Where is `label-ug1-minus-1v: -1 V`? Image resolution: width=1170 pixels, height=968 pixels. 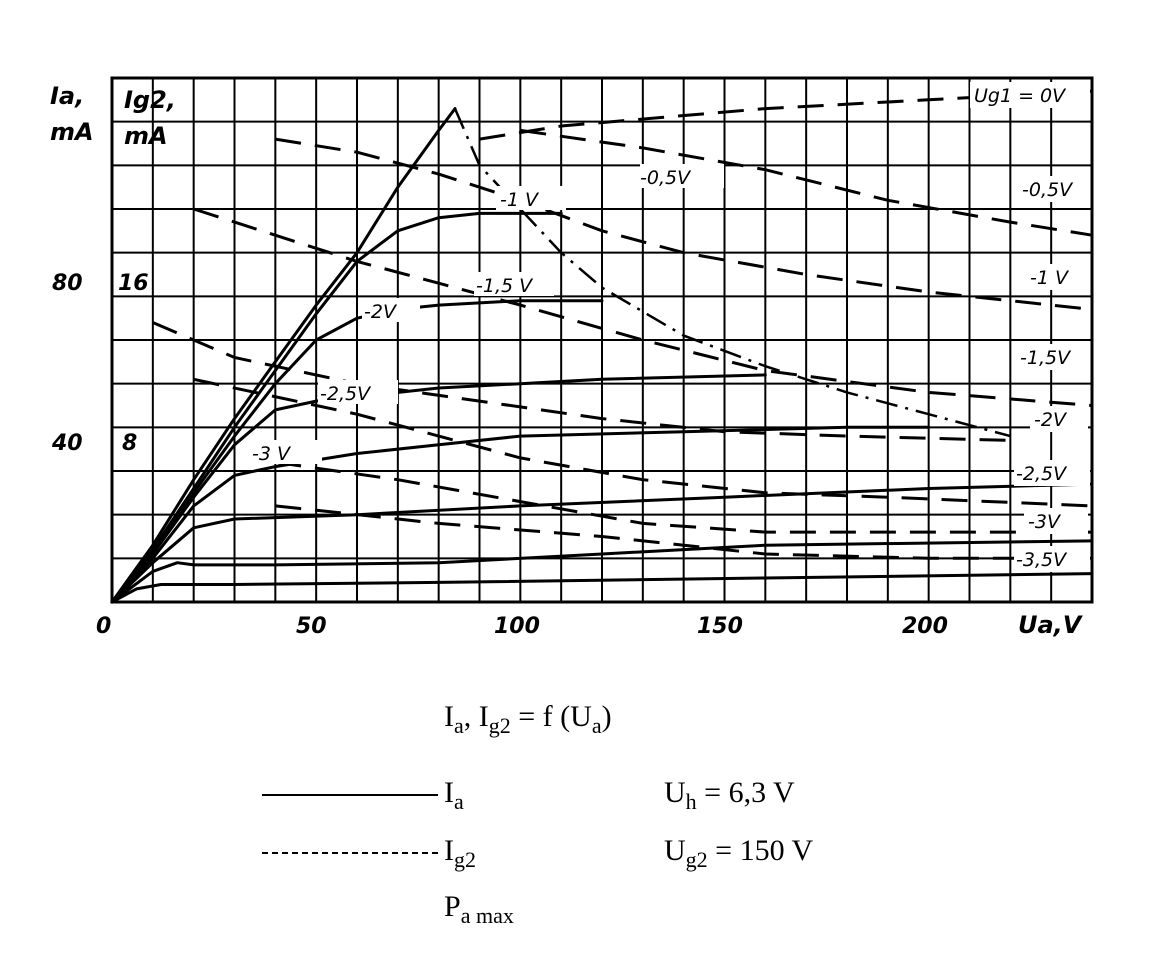 label-ug1-minus-1v: -1 V is located at coordinates (520, 200).